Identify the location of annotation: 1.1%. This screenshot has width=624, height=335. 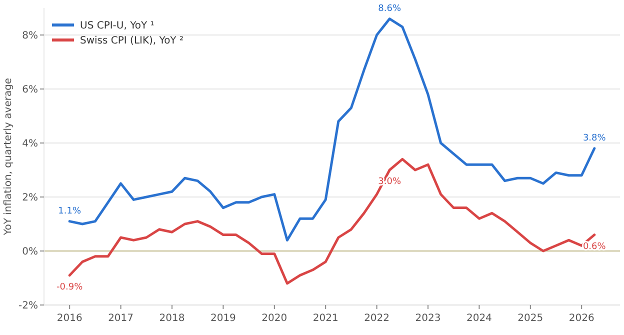
(70, 211).